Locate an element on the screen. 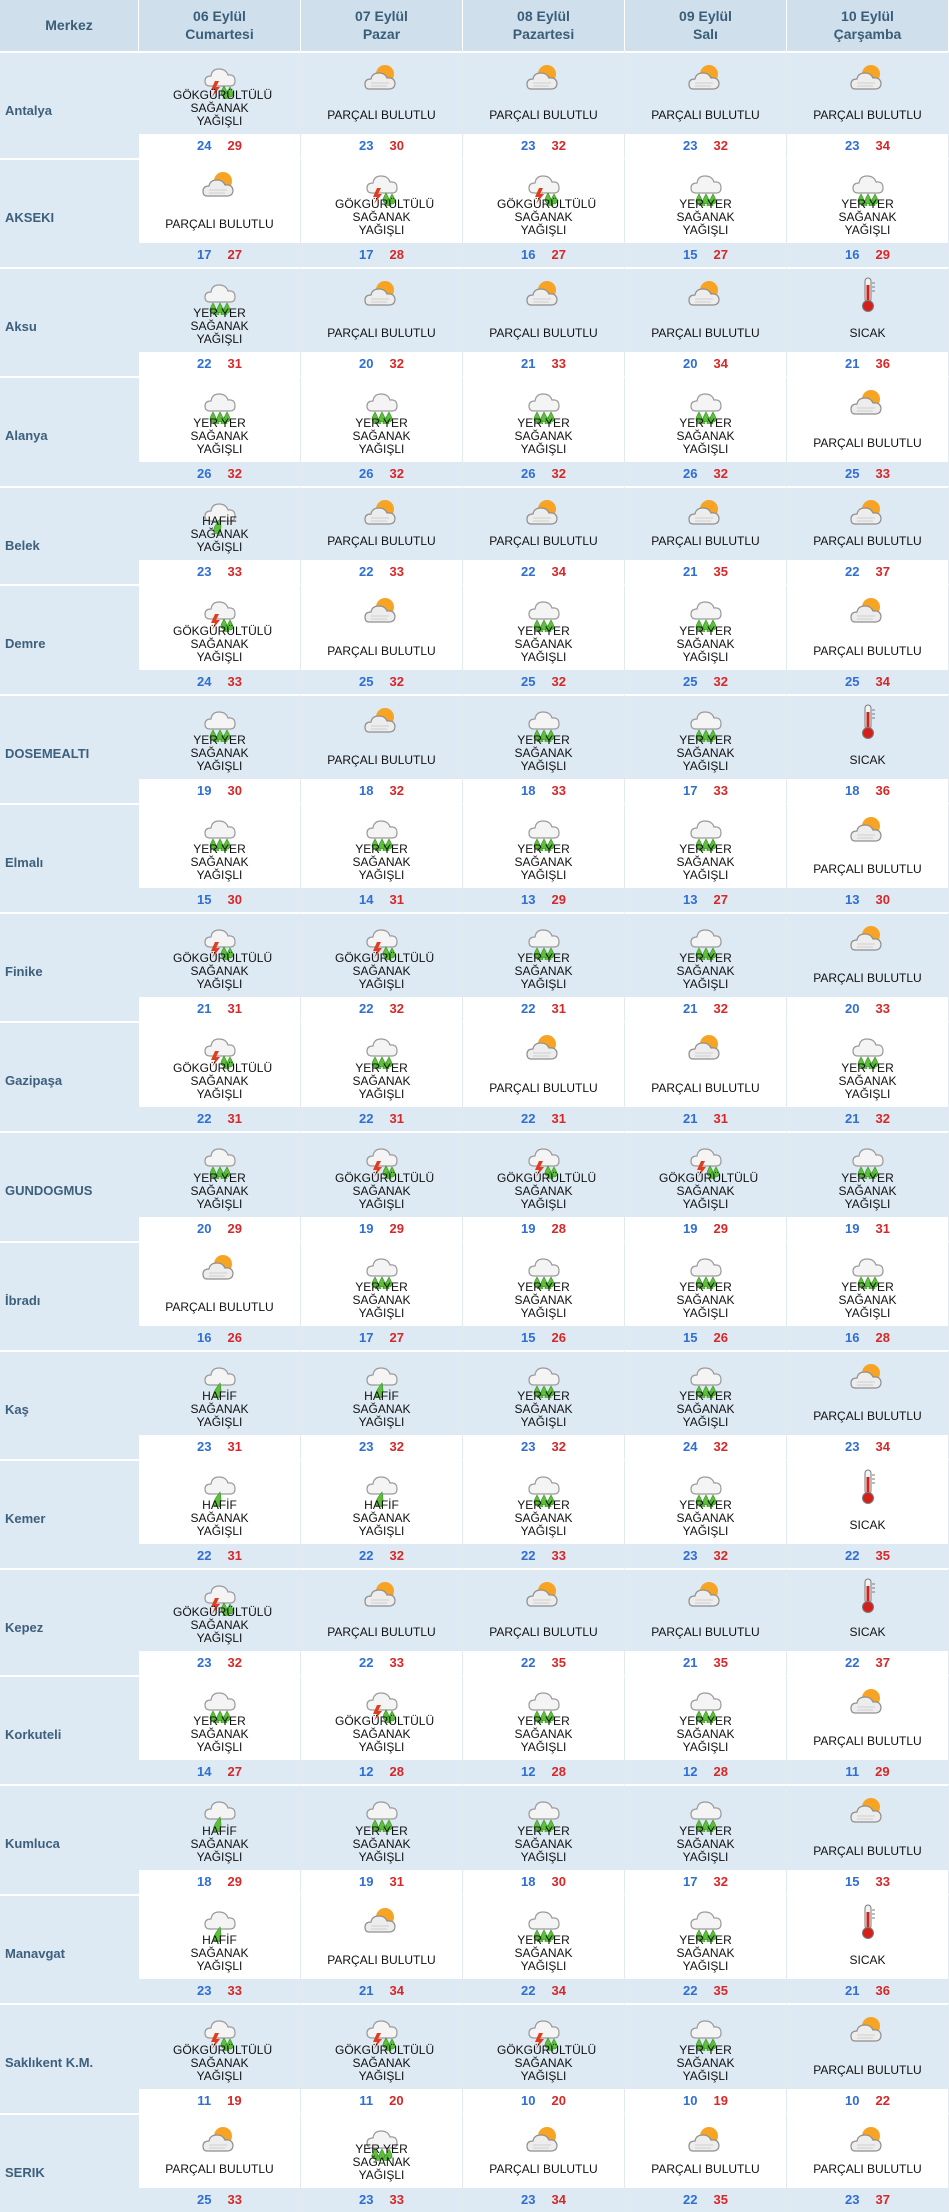  forecast-cell: YER YER SAĞANAK YAĞIŞLI 18 33 is located at coordinates (544, 748).